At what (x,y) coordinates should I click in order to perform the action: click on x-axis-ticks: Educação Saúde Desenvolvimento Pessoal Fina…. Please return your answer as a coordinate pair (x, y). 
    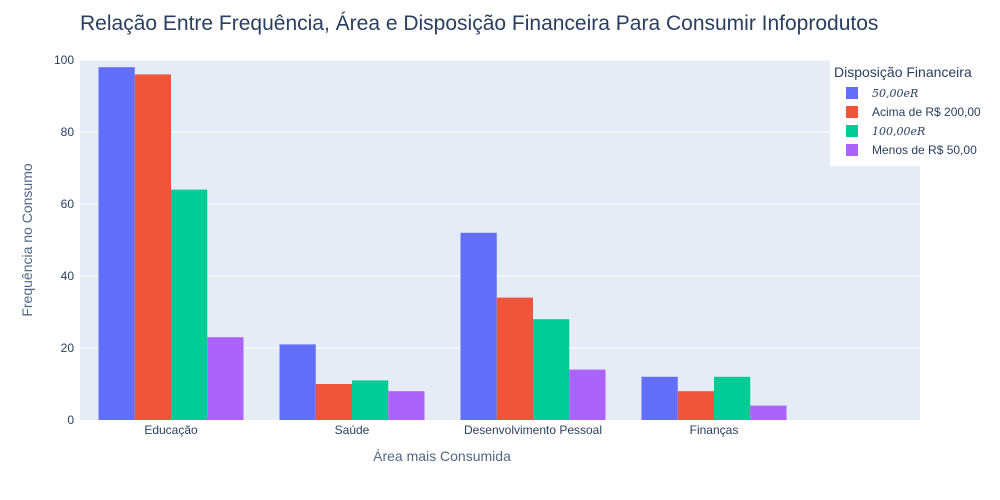
    Looking at the image, I should click on (441, 430).